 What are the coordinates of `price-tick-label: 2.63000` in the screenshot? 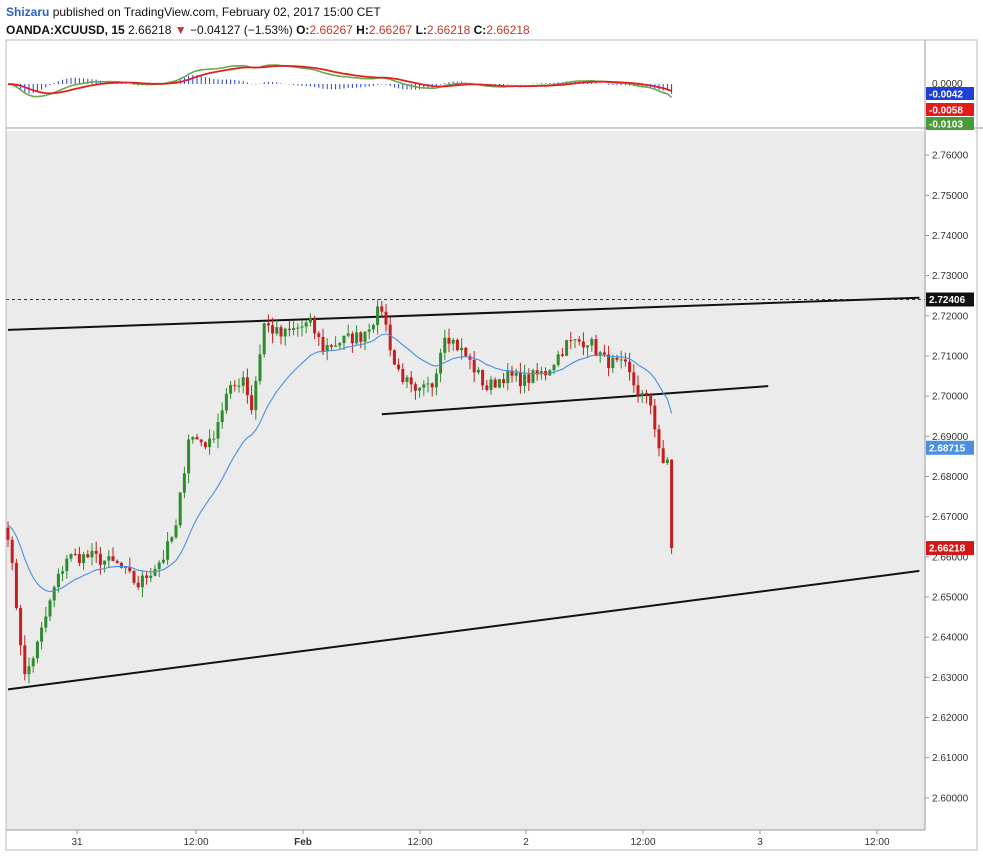 It's located at (950, 678).